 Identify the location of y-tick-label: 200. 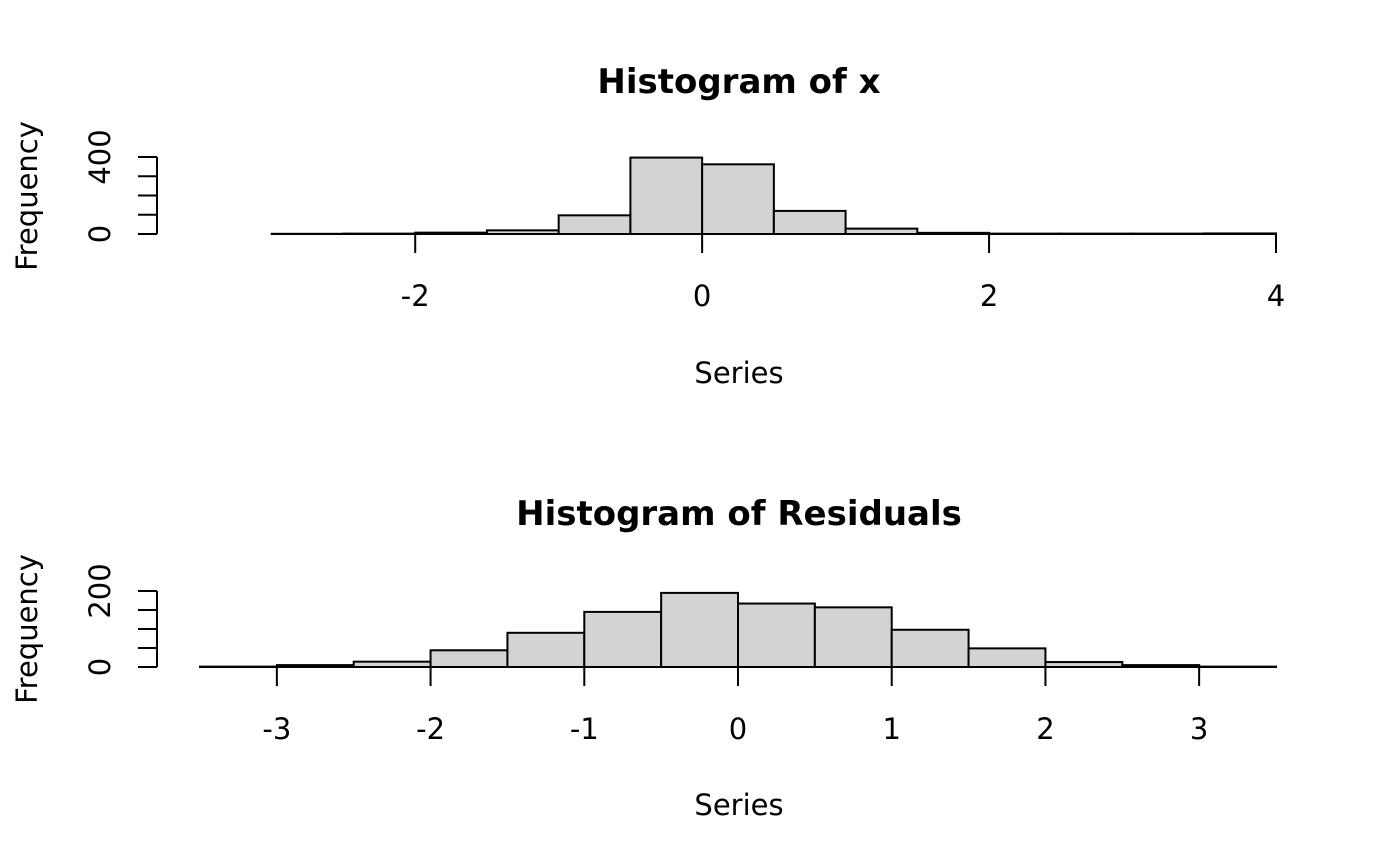
(100, 590).